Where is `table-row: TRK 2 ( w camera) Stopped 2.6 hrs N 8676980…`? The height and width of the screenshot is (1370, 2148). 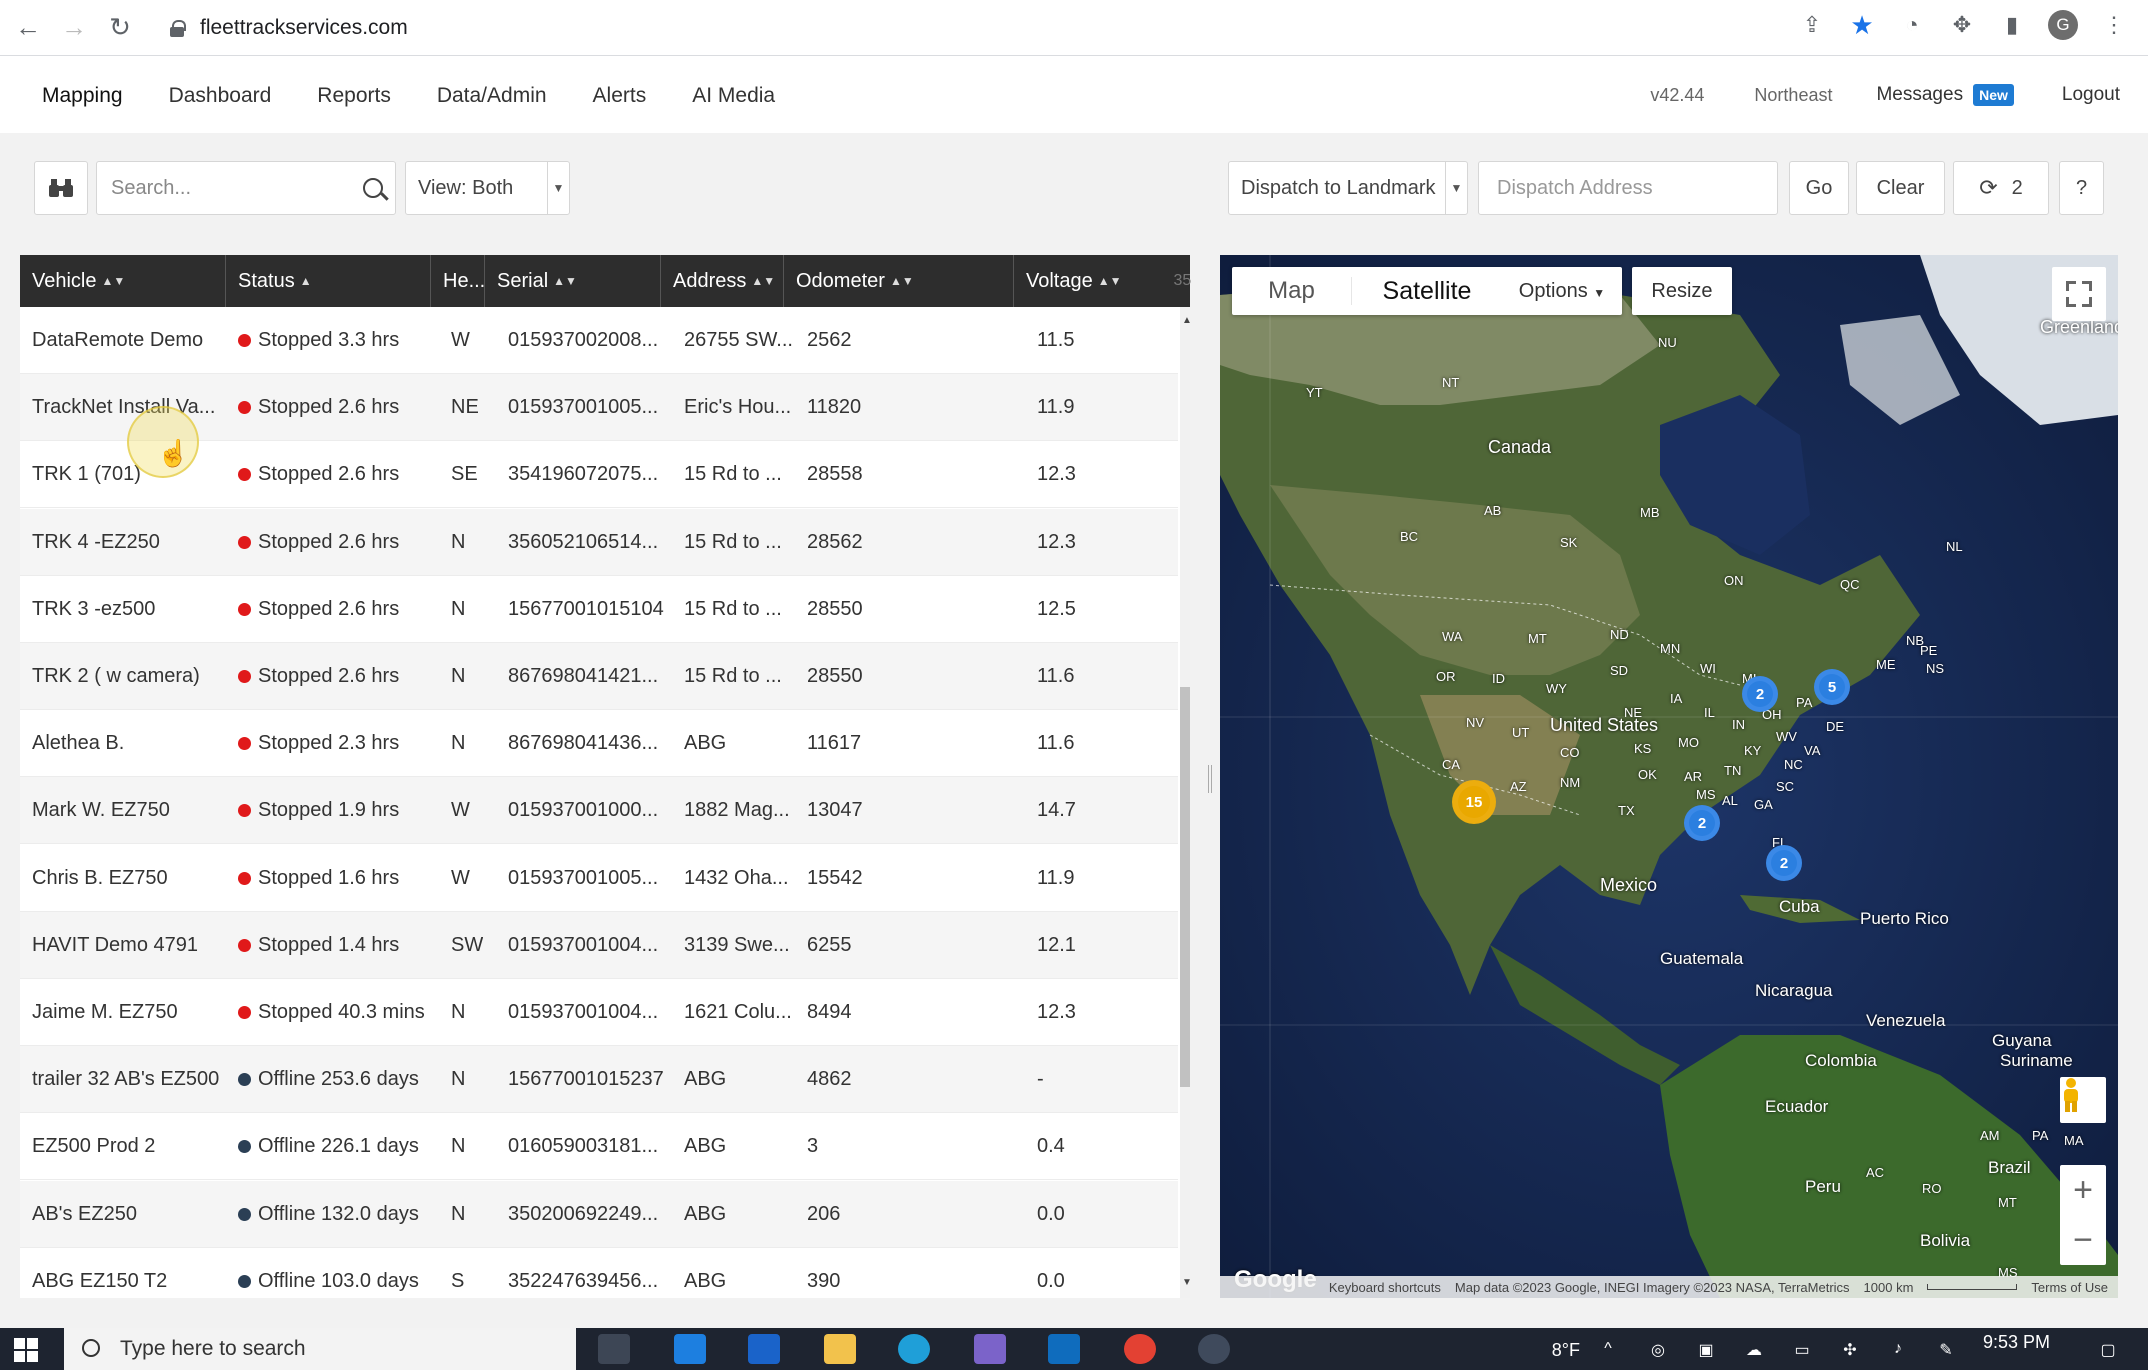 table-row: TRK 2 ( w camera) Stopped 2.6 hrs N 8676980… is located at coordinates (599, 676).